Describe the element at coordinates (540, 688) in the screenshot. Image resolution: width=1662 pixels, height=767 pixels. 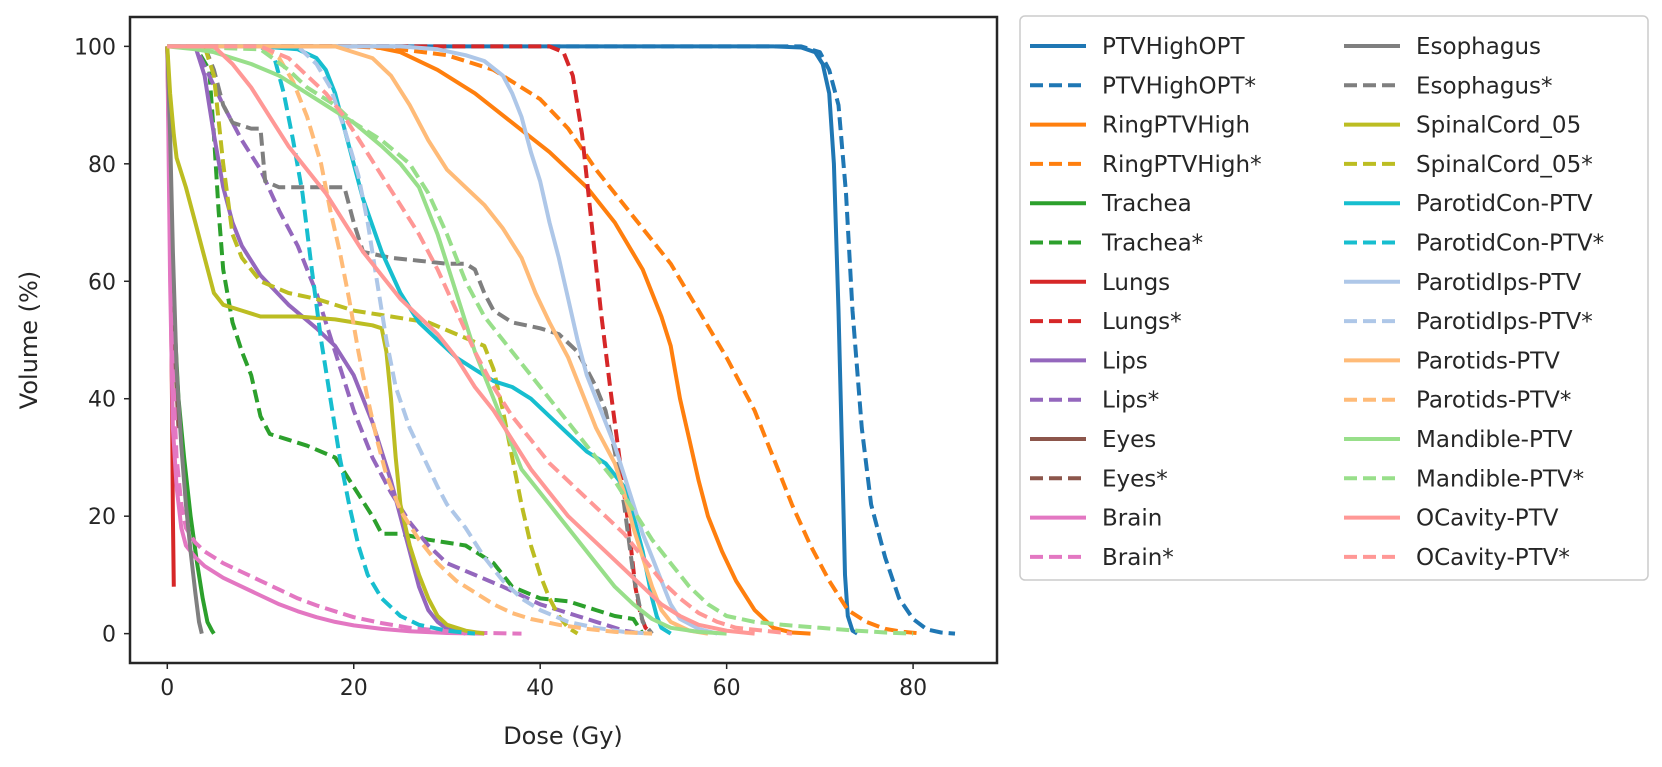
I see `x-tick-label: 40` at that location.